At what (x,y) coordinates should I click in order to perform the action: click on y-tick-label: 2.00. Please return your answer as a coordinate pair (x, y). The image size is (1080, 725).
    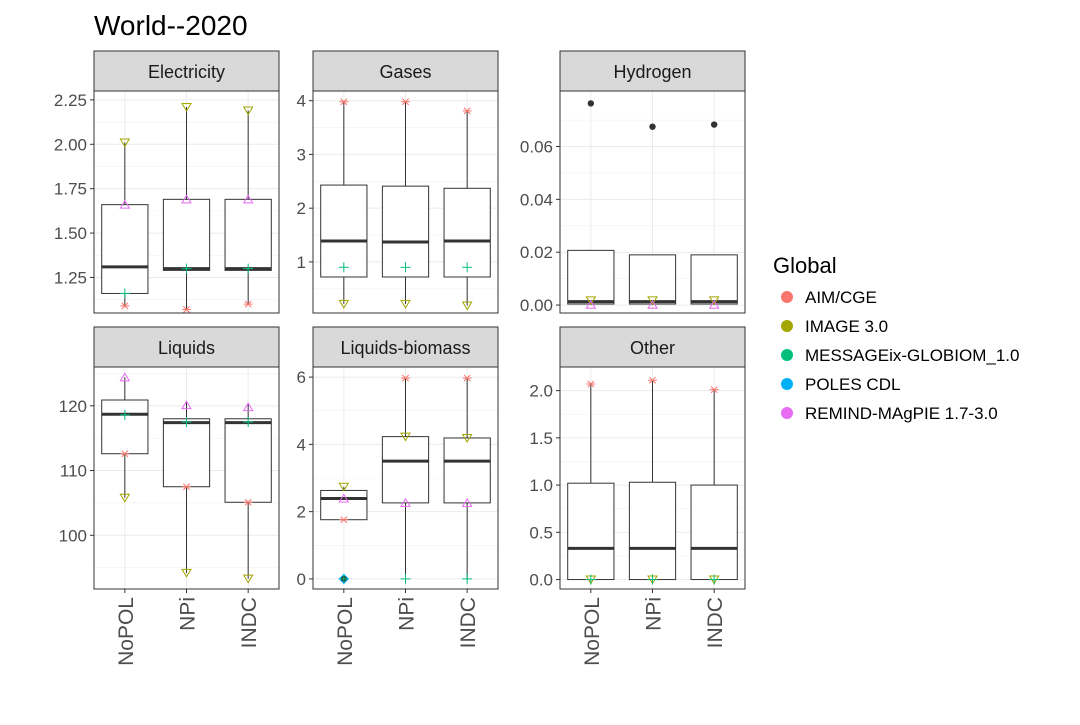
    Looking at the image, I should click on (70, 144).